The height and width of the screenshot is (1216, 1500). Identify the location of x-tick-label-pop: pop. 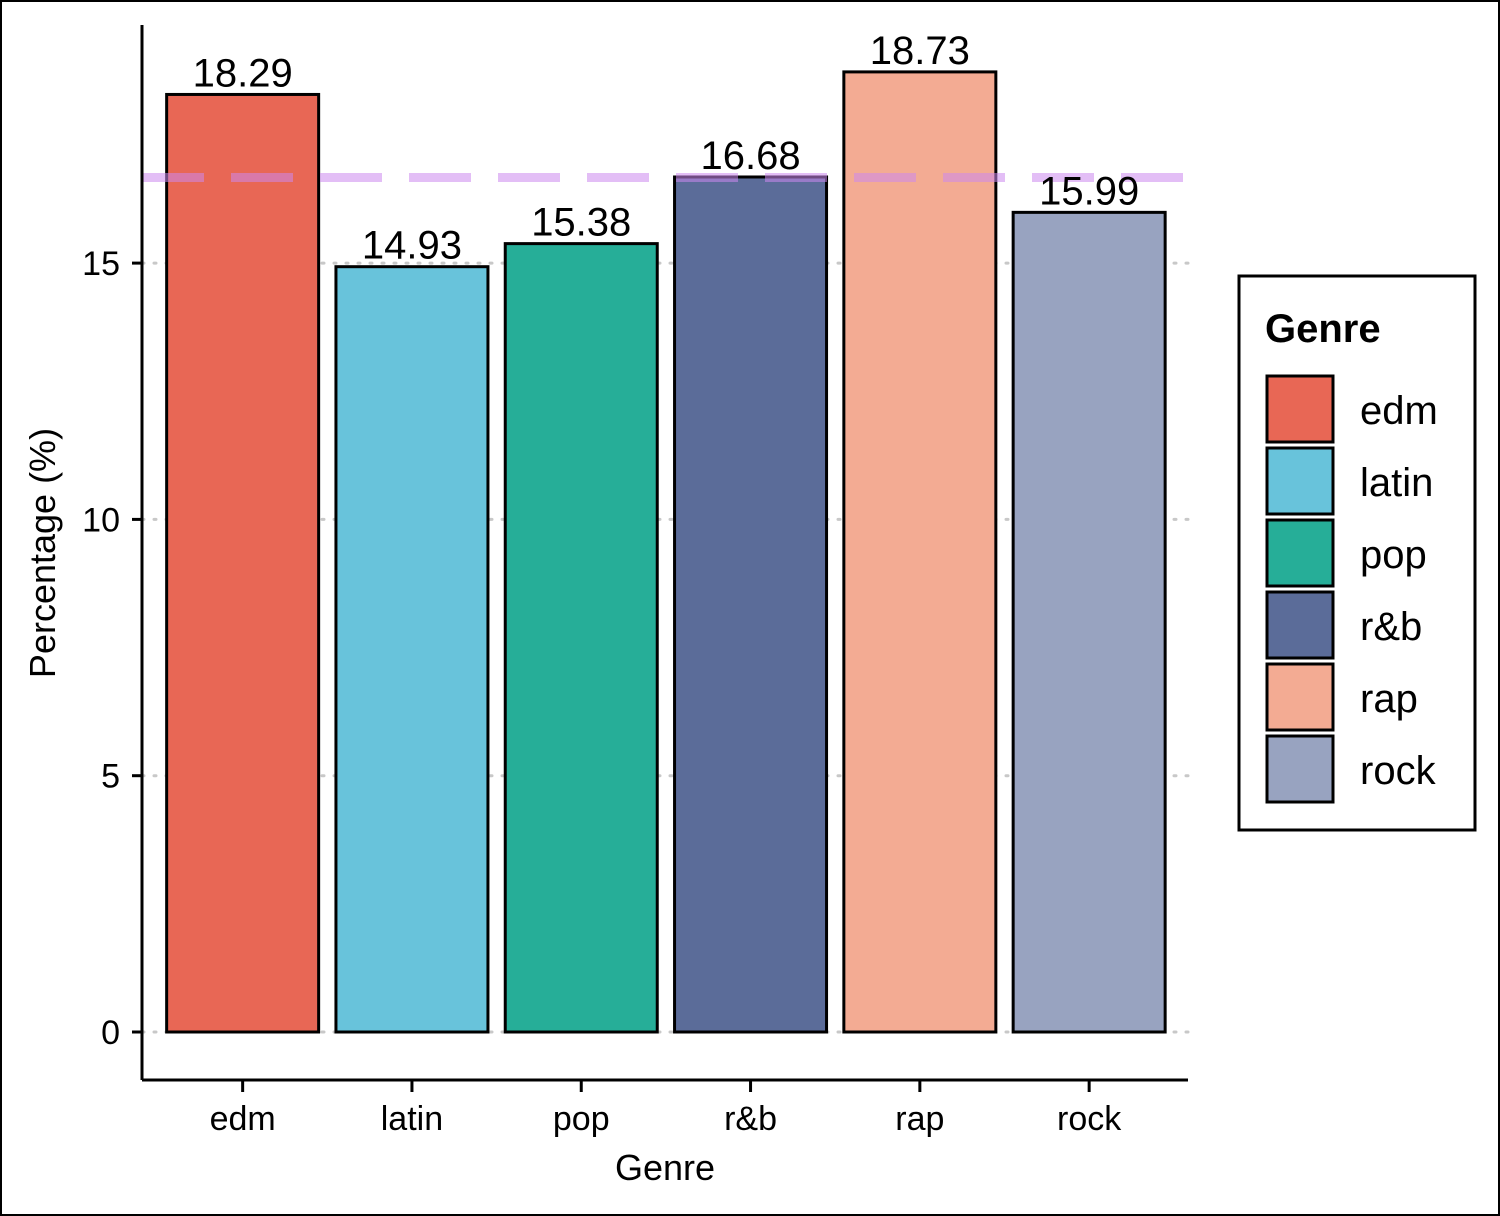
(581, 1119).